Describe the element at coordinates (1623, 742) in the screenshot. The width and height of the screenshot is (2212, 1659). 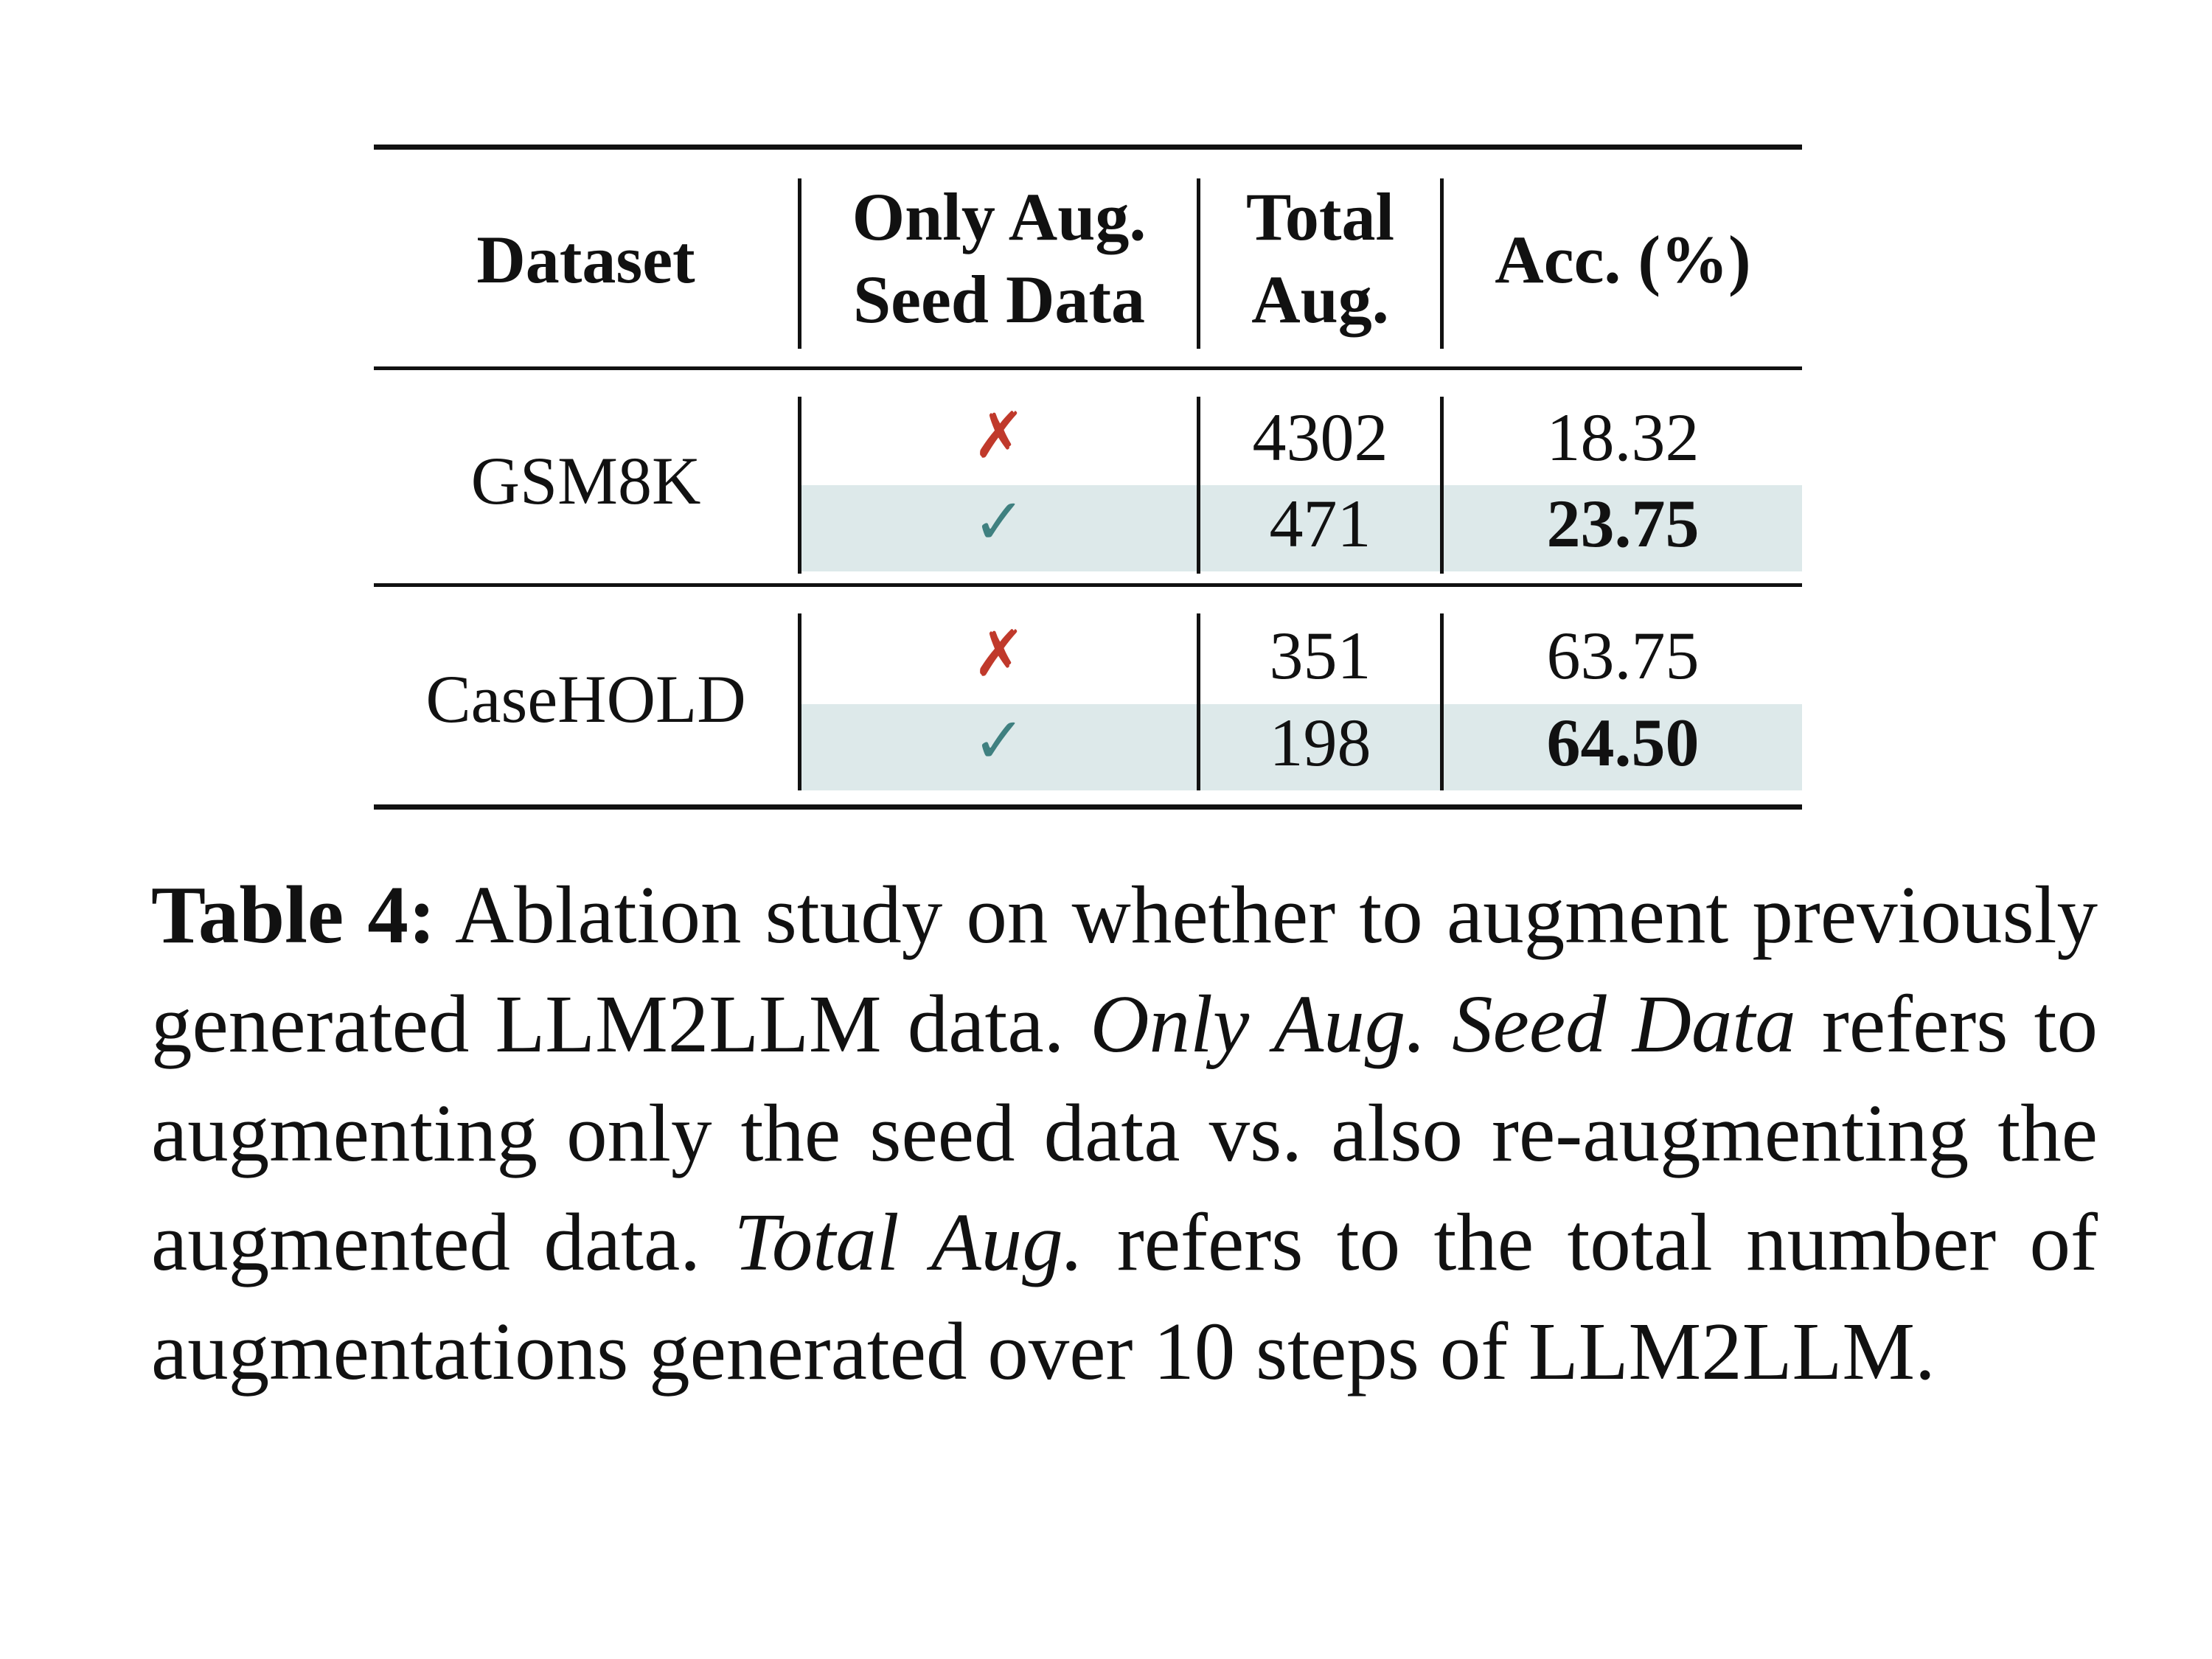
I see `accuracy-cell-best: 64.50` at that location.